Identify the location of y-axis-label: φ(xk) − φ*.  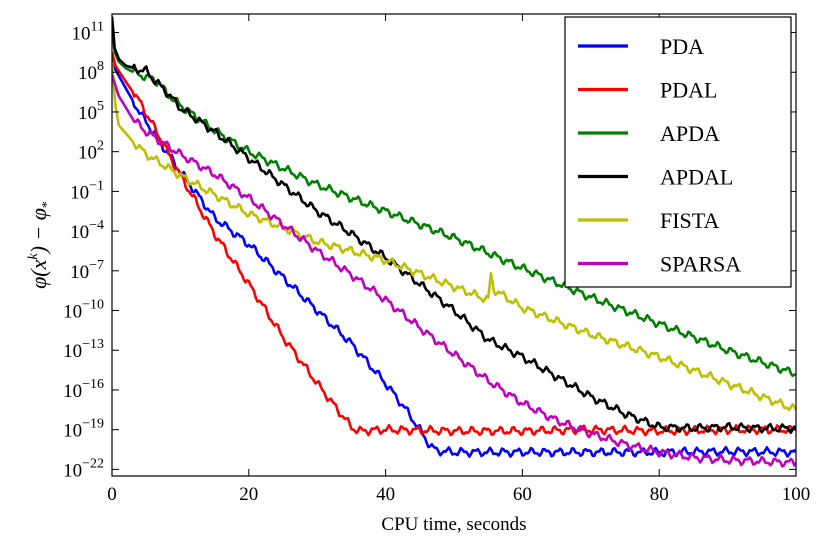
(40, 245).